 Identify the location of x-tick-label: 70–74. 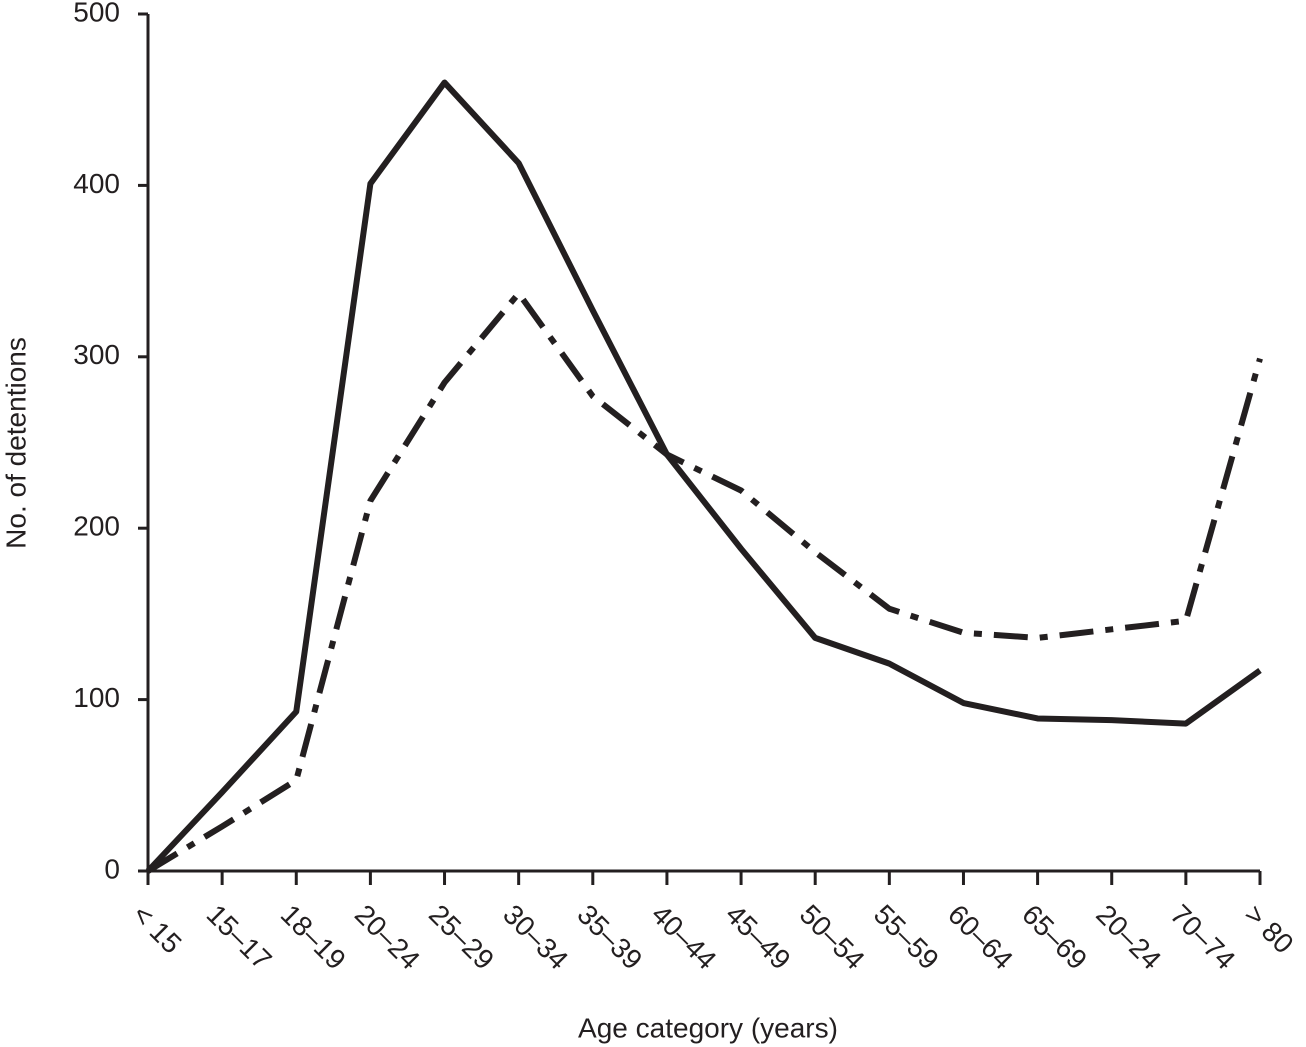
(1202, 937).